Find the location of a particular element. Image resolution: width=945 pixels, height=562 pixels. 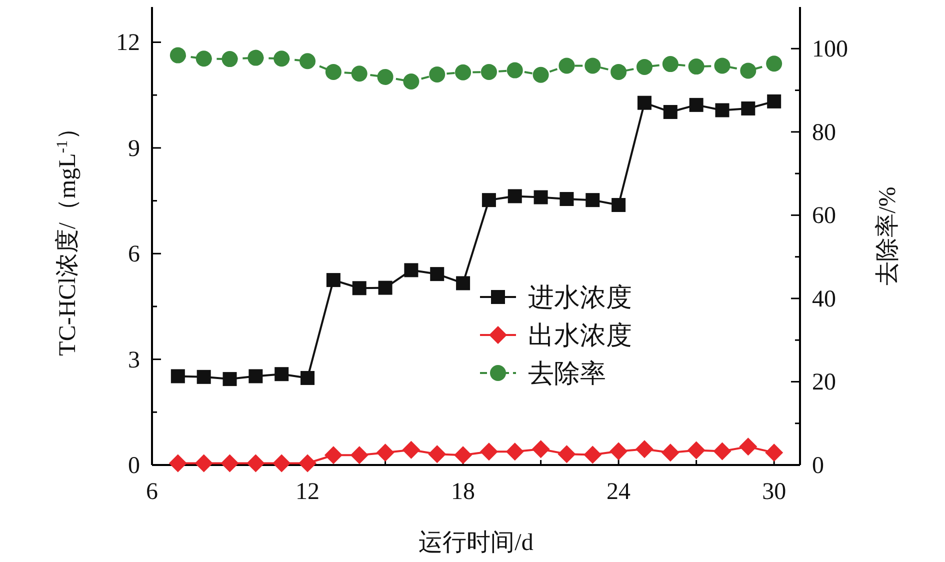

y-tick-label: 3 is located at coordinates (134, 360).